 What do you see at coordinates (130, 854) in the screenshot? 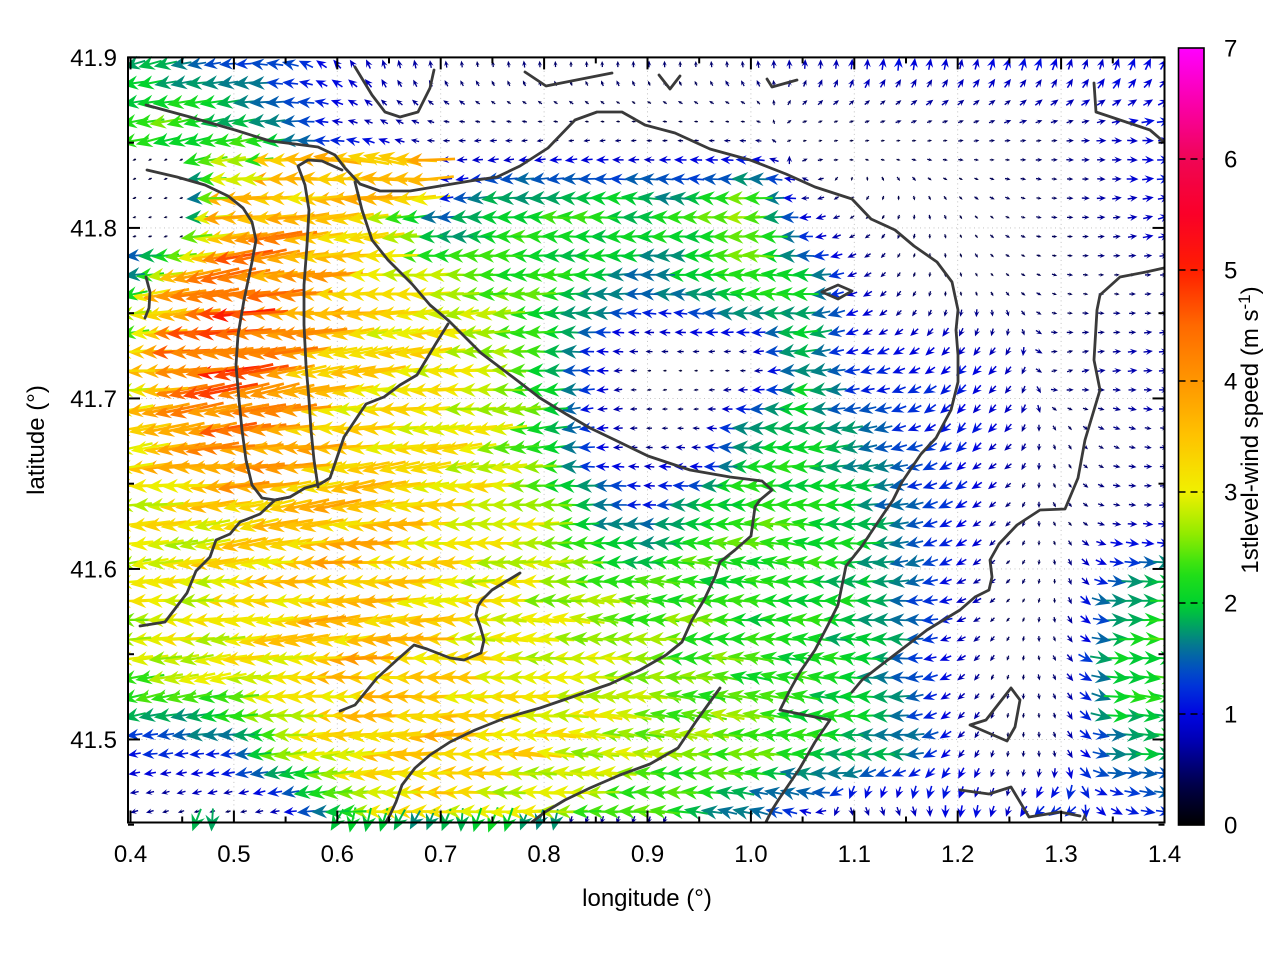
I see `svg-text: 0.4` at bounding box center [130, 854].